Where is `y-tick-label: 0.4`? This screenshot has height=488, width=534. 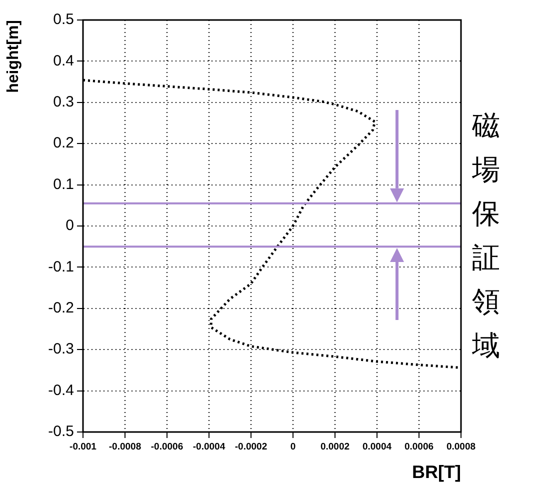 y-tick-label: 0.4 is located at coordinates (63, 61).